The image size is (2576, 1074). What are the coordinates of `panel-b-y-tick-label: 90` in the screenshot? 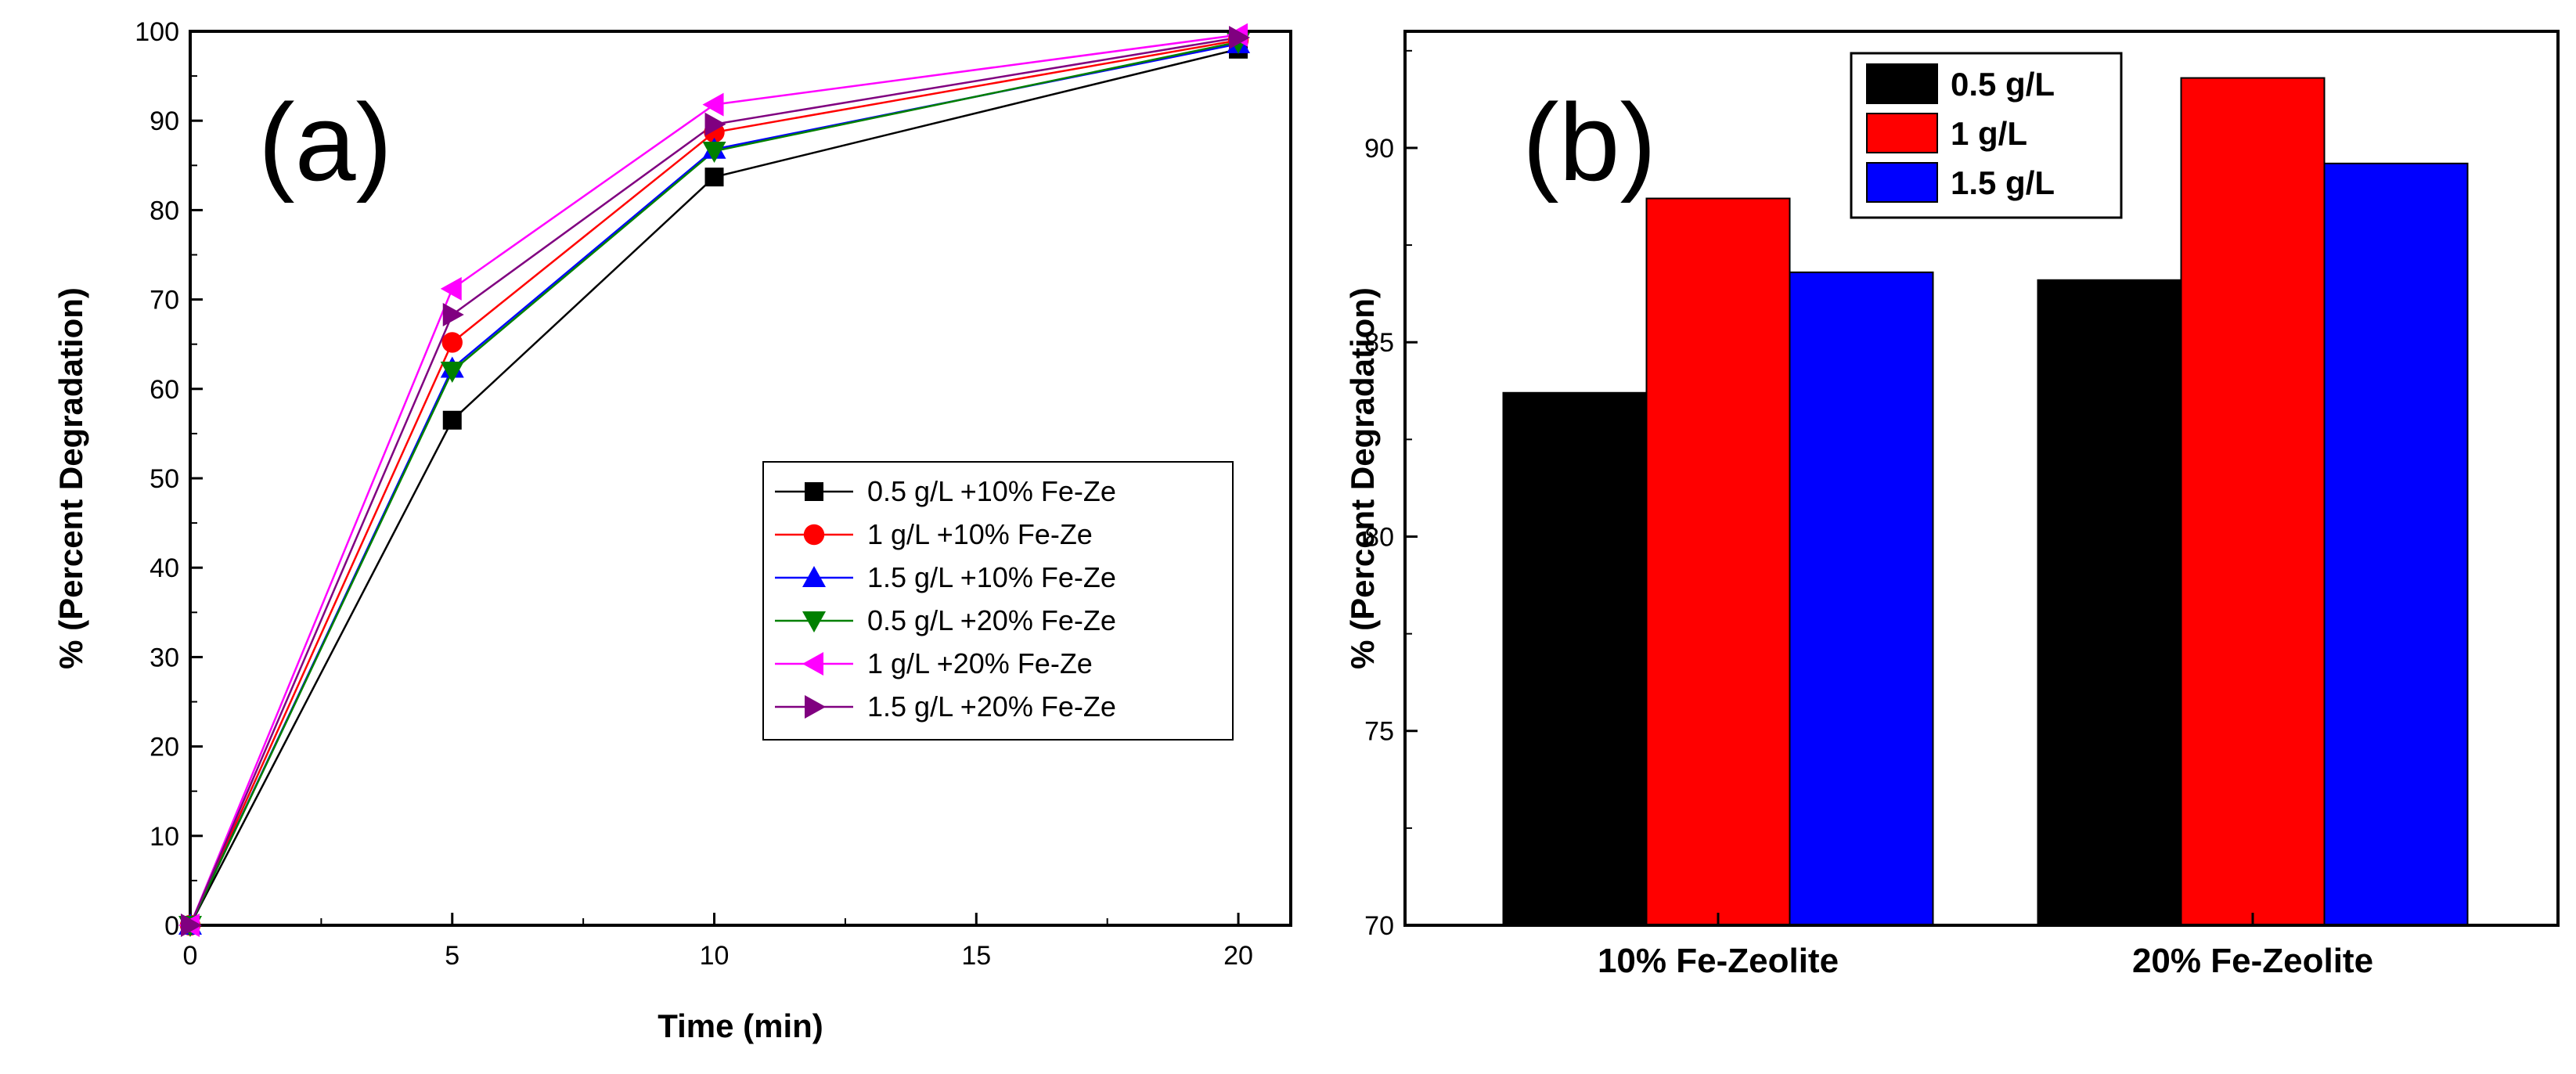 It's located at (1379, 149).